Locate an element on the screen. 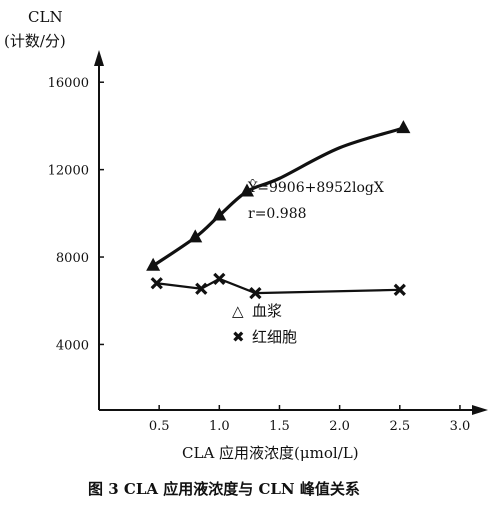 This screenshot has height=509, width=498. y-axis-label-line2: (计数/分) is located at coordinates (35, 41).